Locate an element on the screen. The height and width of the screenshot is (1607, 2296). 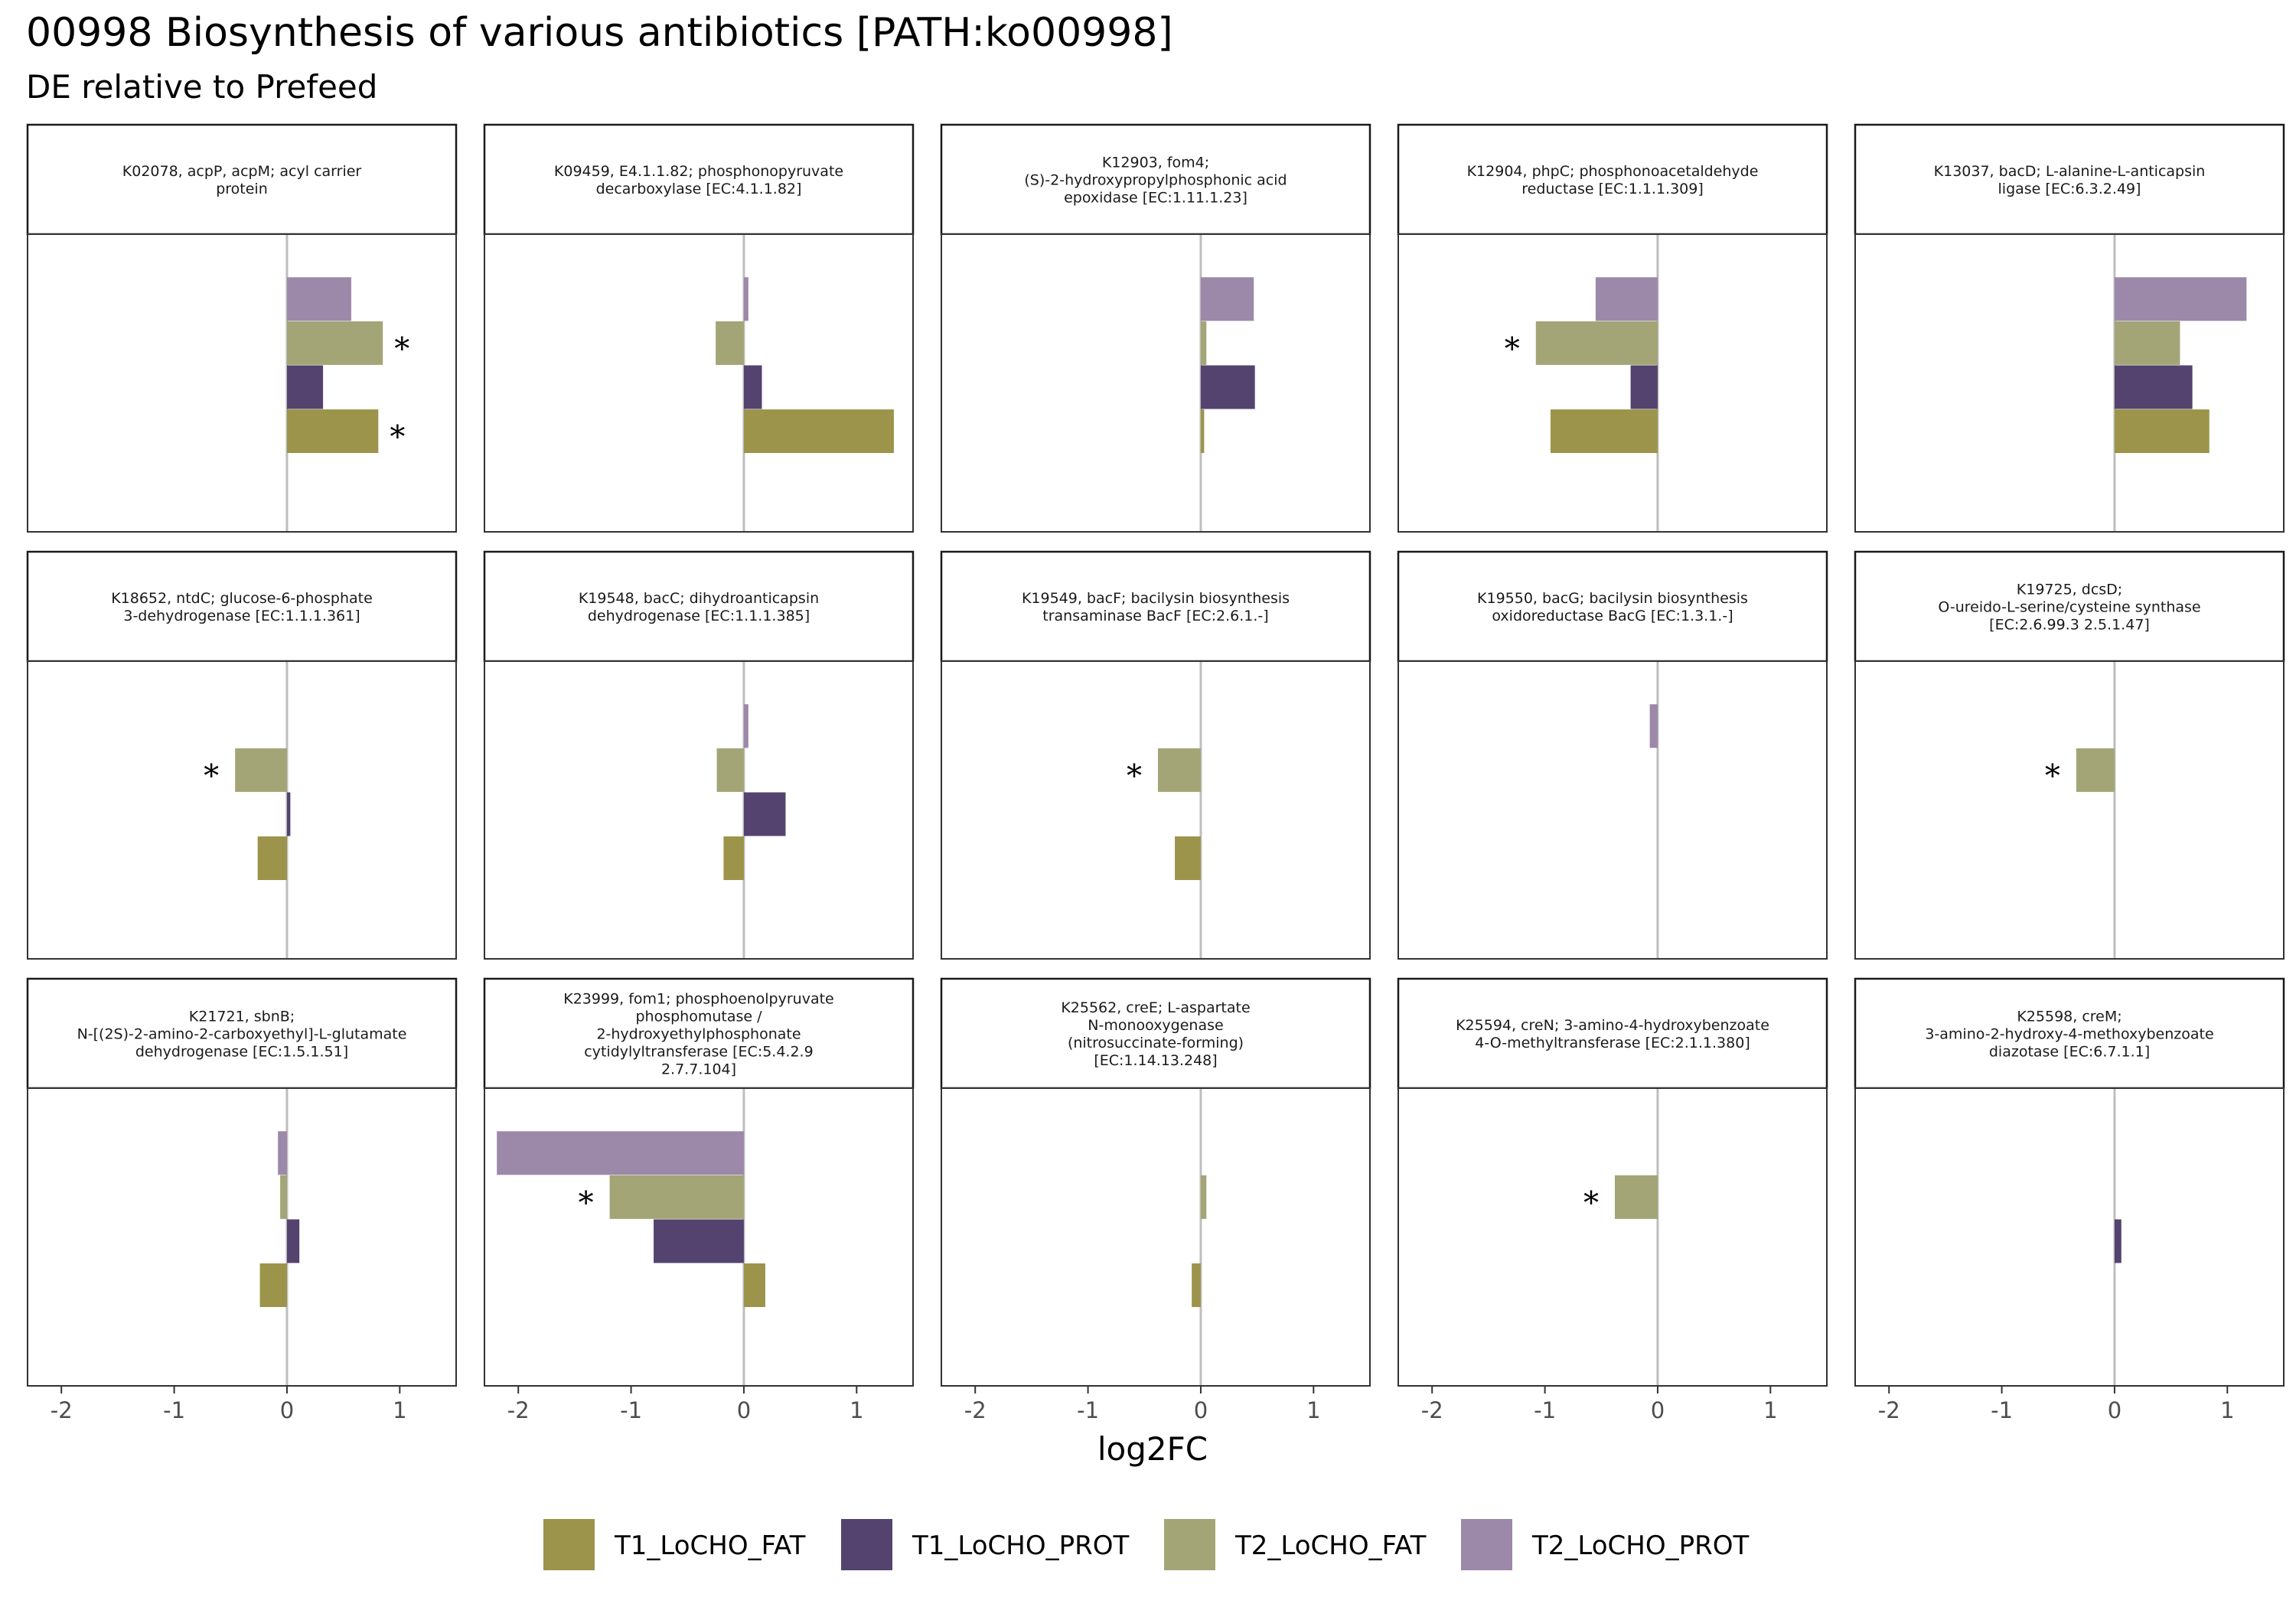
legend-label: T1_LoCHO_PROT is located at coordinates (1021, 1545).